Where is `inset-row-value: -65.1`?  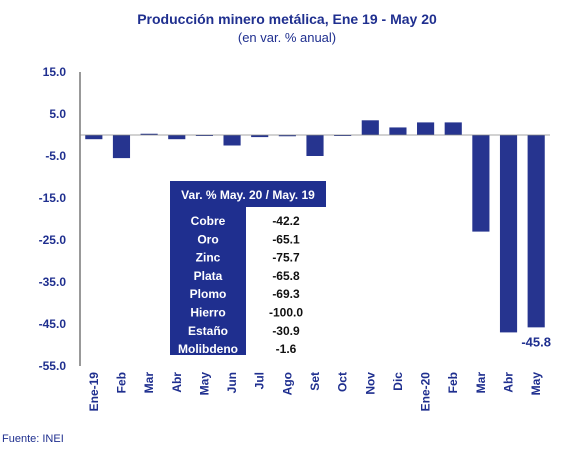
inset-row-value: -65.1 is located at coordinates (286, 239).